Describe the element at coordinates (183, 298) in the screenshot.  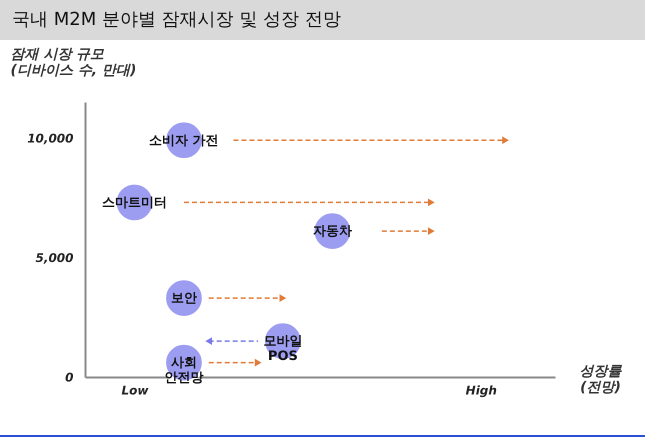
I see `series-label: 보안` at that location.